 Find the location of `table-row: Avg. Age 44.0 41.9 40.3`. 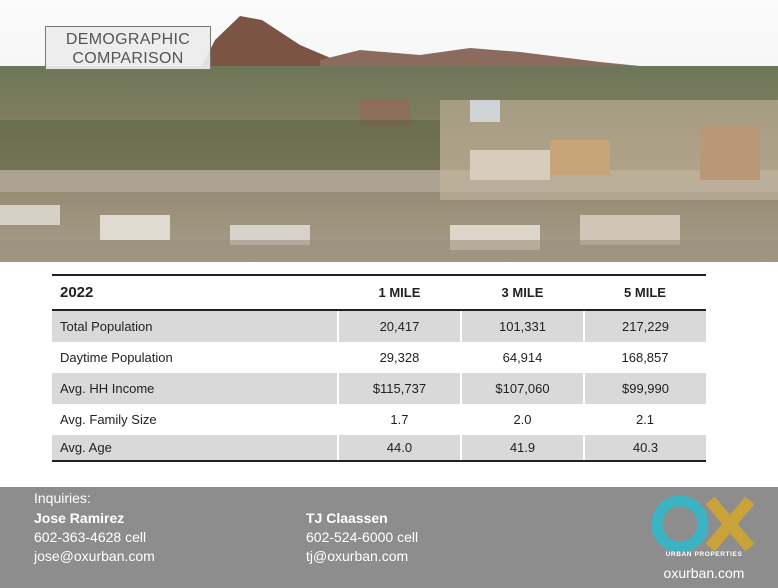

table-row: Avg. Age 44.0 41.9 40.3 is located at coordinates (379, 448).